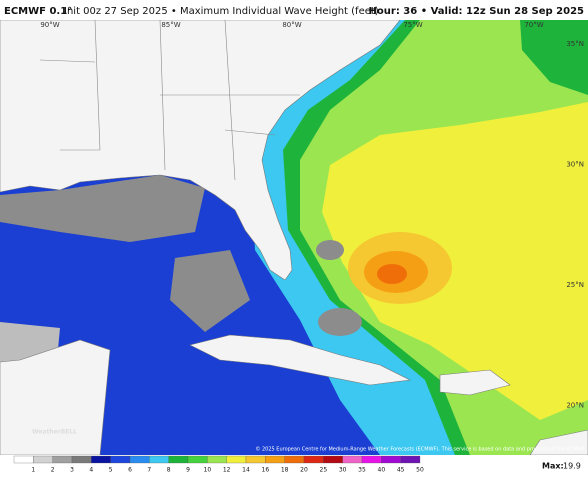 The width and height of the screenshot is (588, 482). I want to click on colorbar: 1 2 3 4 5 6 7 8 9 10 12 14 16 18 20 25 30 35 40 45 50, so click(218, 464).